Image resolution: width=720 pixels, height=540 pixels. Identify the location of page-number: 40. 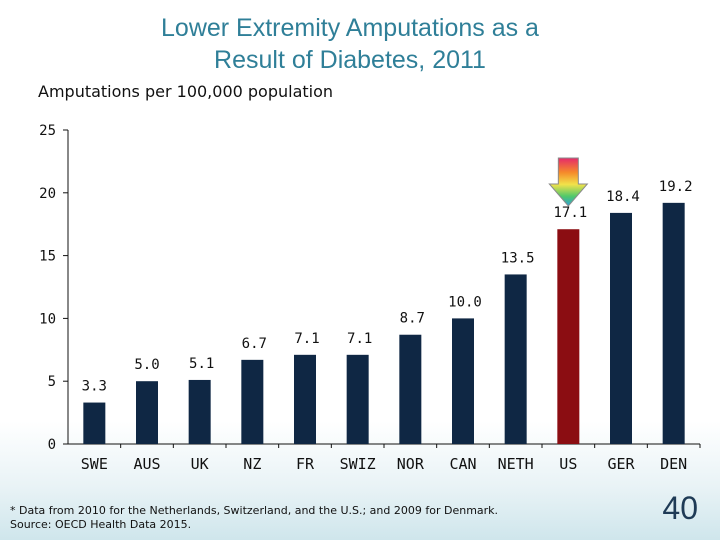
(680, 508).